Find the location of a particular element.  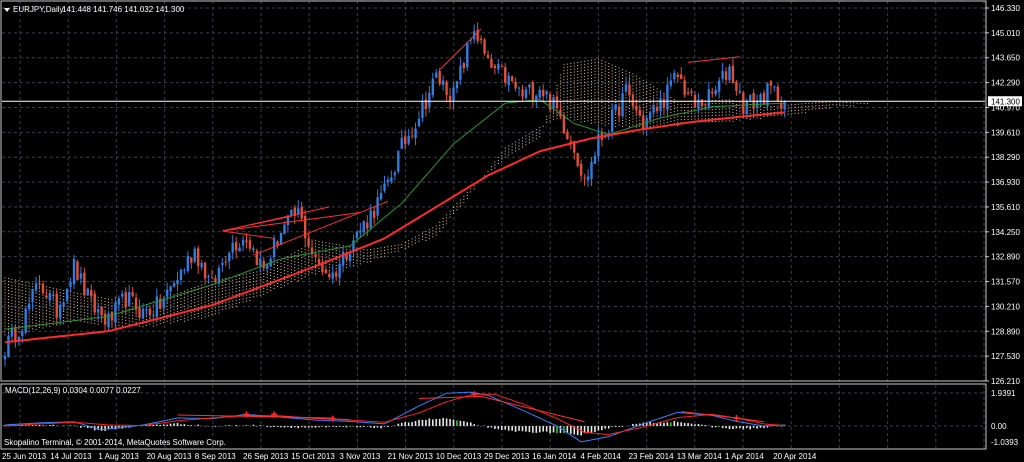

macd-divergence-lines is located at coordinates (471, 409).